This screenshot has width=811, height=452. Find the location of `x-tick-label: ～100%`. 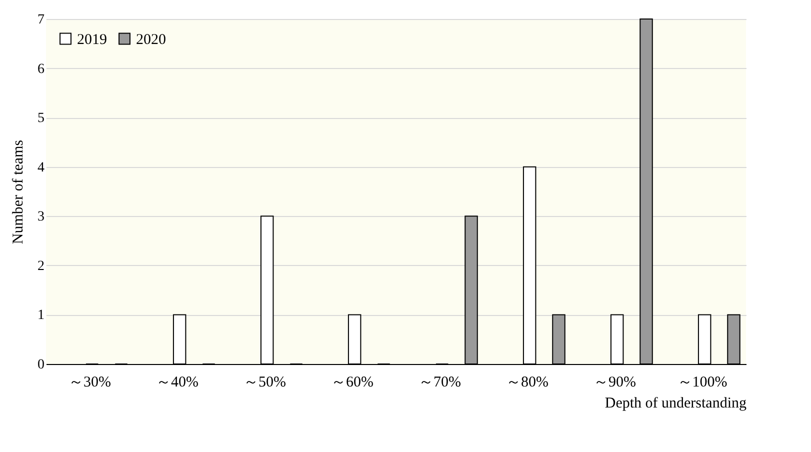

x-tick-label: ～100% is located at coordinates (702, 382).